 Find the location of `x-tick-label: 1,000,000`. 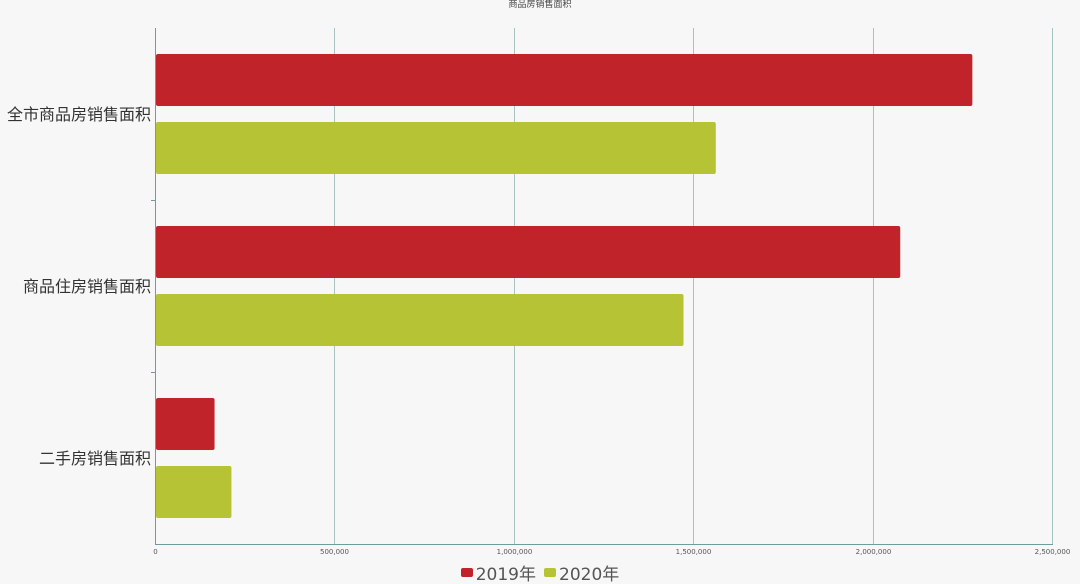

x-tick-label: 1,000,000 is located at coordinates (515, 552).